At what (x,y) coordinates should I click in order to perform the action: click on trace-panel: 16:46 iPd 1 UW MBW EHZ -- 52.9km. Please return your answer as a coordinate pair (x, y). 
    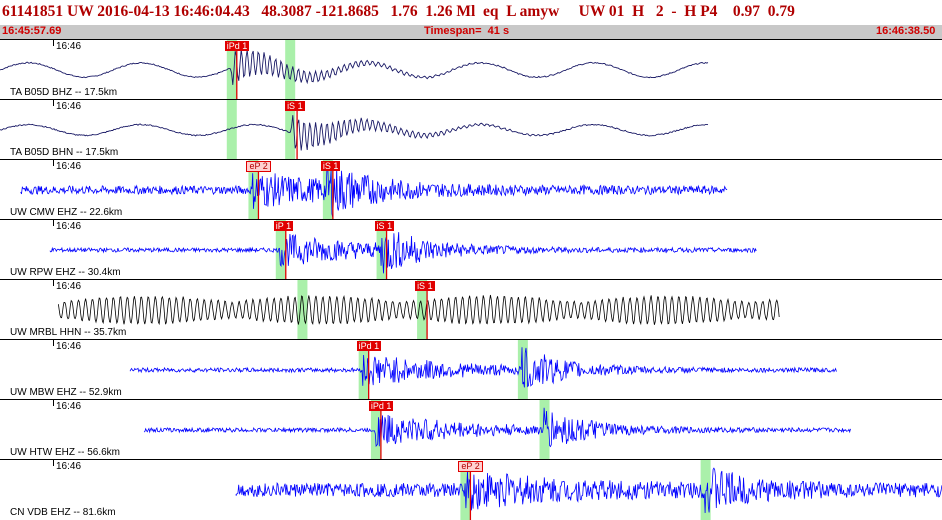
    Looking at the image, I should click on (471, 369).